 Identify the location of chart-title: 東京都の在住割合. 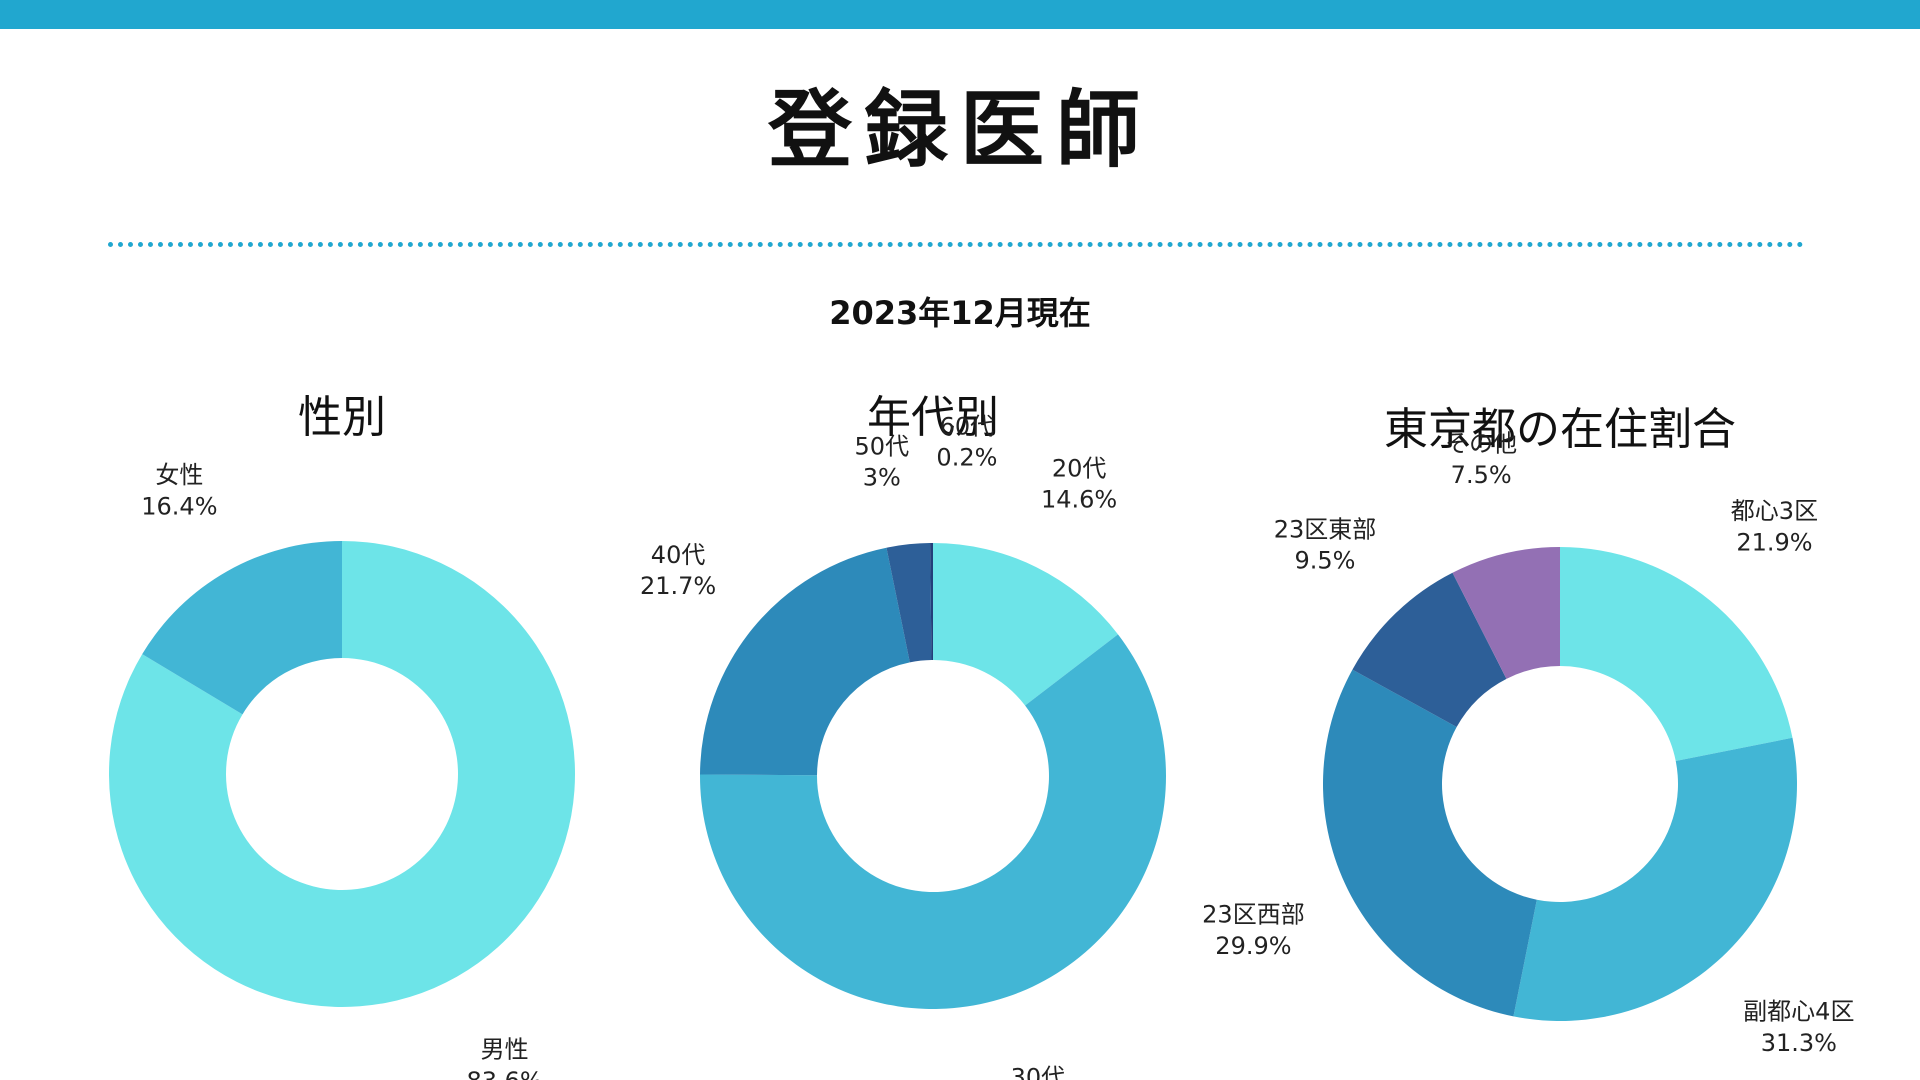
(1560, 429).